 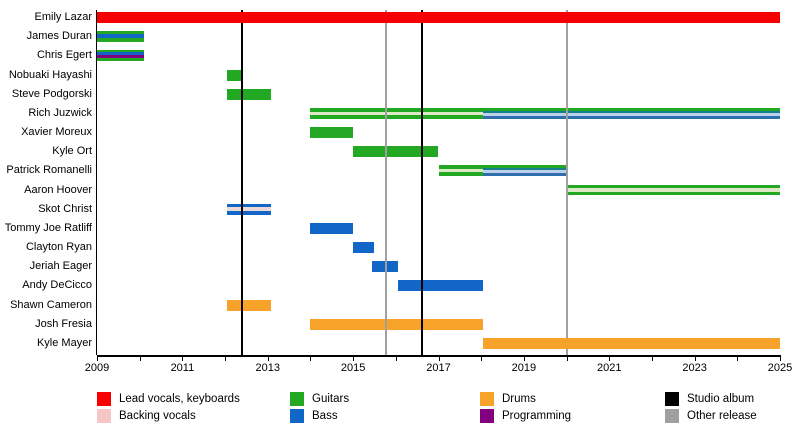 What do you see at coordinates (51, 93) in the screenshot?
I see `member-label: Steve Podgorski` at bounding box center [51, 93].